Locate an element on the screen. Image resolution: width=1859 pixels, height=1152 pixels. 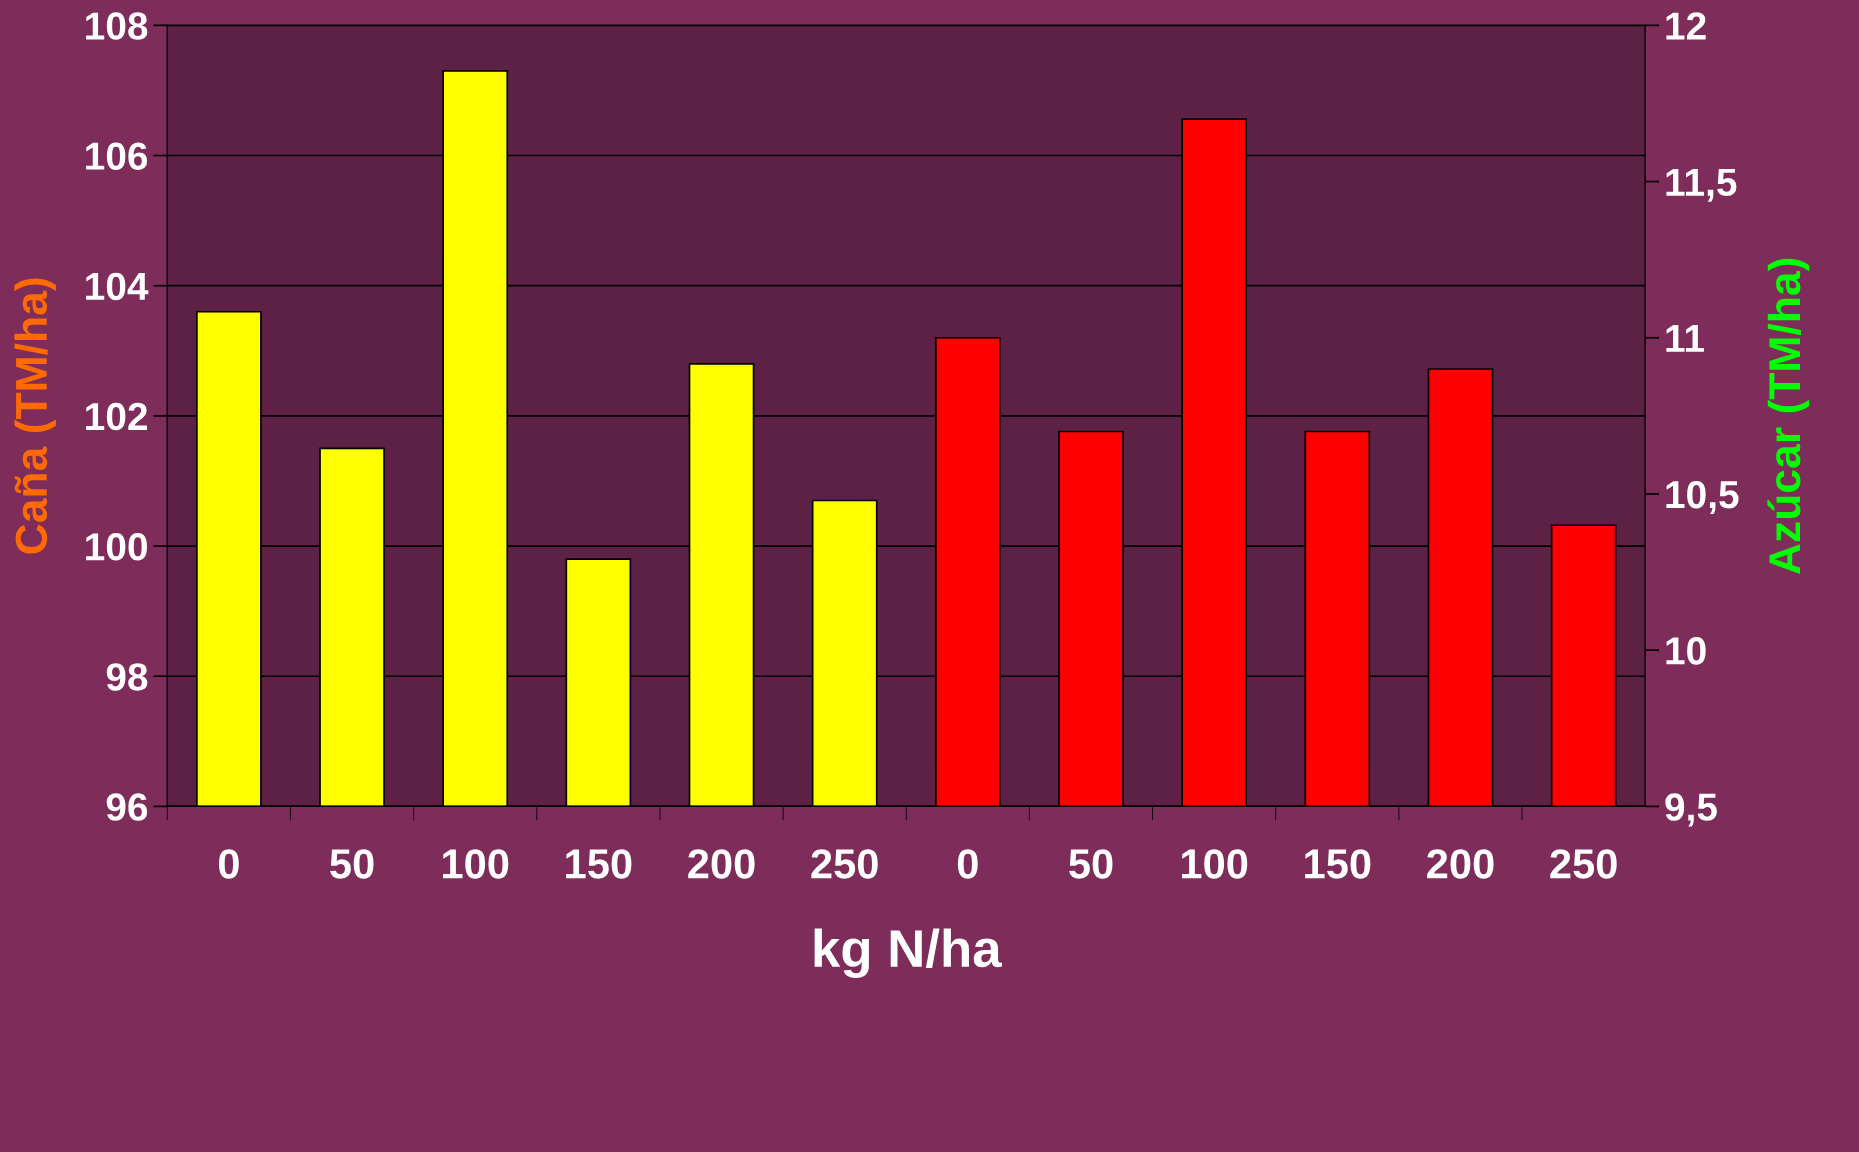
y2-axis-title: Azúcar (TM/ha) is located at coordinates (1788, 416).